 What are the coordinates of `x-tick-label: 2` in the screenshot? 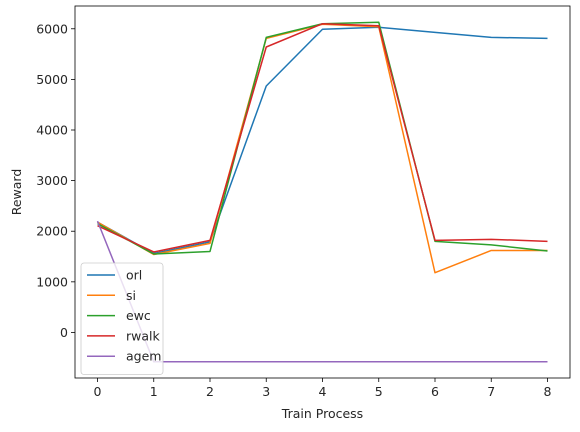 It's located at (210, 391).